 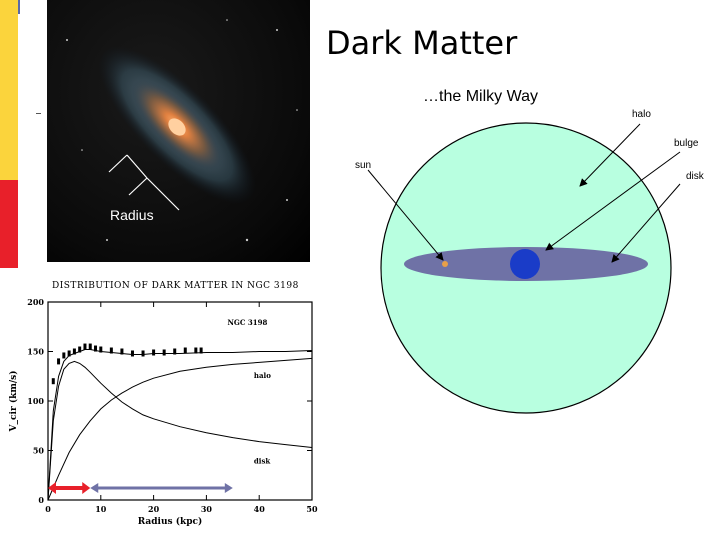 What do you see at coordinates (262, 375) in the screenshot?
I see `annotation-halo: halo` at bounding box center [262, 375].